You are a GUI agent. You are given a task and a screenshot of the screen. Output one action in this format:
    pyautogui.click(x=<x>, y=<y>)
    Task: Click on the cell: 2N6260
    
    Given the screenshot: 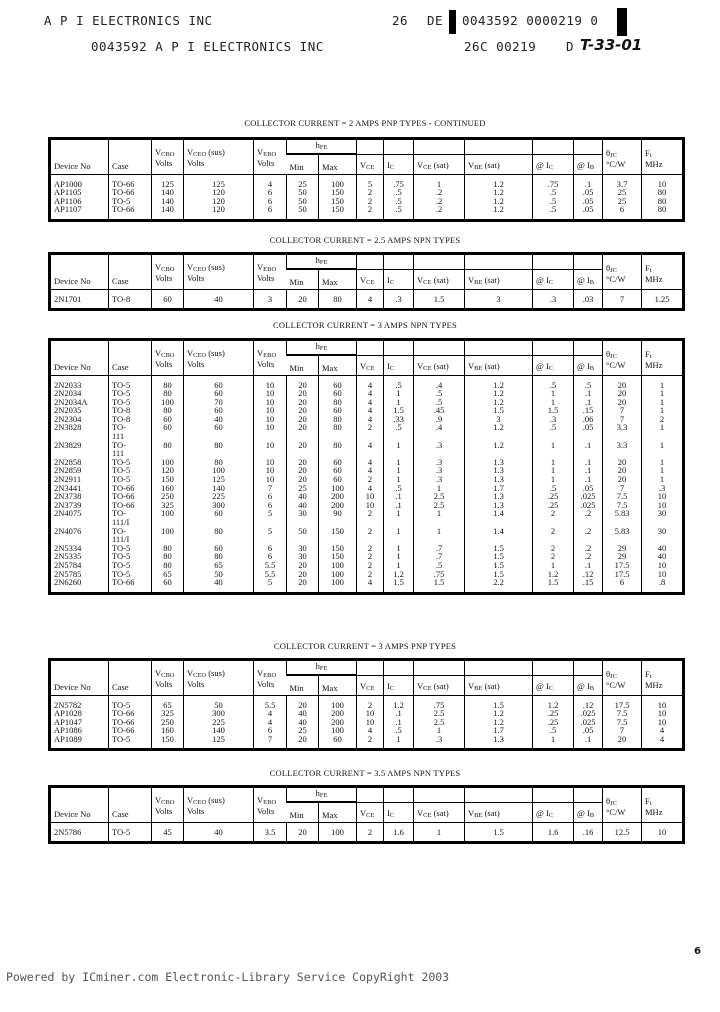 What is the action you would take?
    pyautogui.click(x=68, y=582)
    